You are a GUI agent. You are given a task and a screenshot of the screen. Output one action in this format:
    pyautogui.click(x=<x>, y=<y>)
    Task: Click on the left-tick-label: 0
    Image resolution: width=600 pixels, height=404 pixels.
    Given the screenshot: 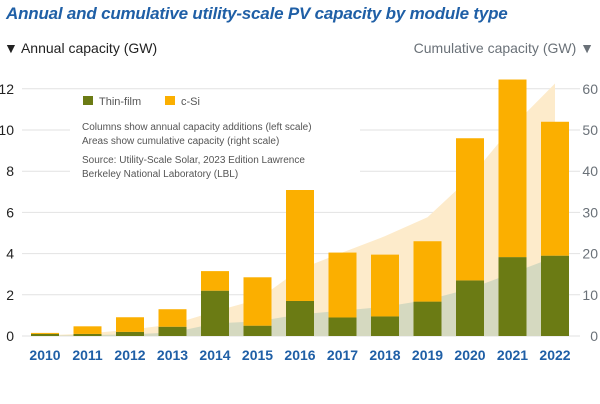 What is the action you would take?
    pyautogui.click(x=10, y=336)
    